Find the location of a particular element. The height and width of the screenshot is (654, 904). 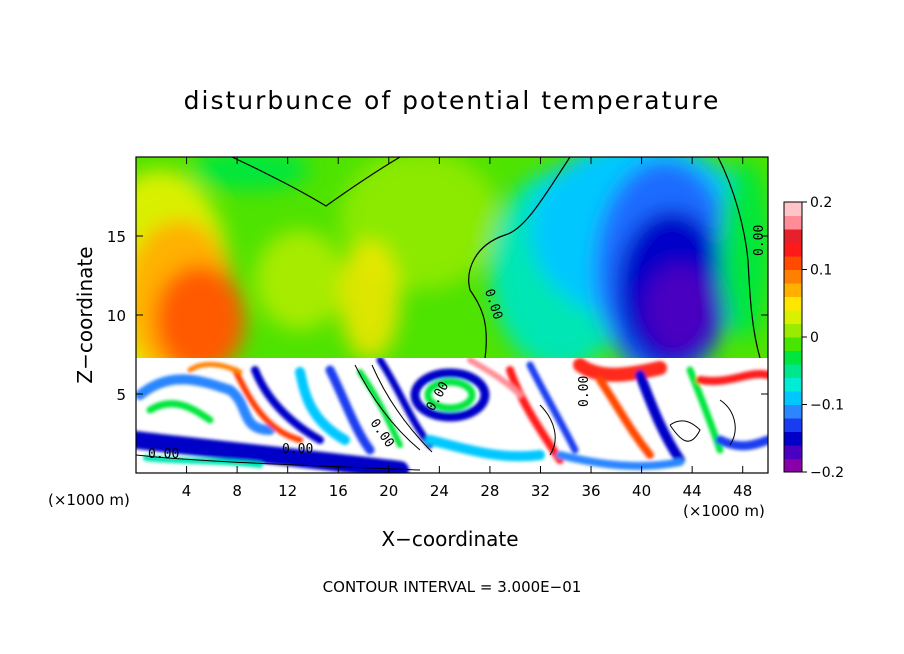

lower-field is located at coordinates (452, 415).